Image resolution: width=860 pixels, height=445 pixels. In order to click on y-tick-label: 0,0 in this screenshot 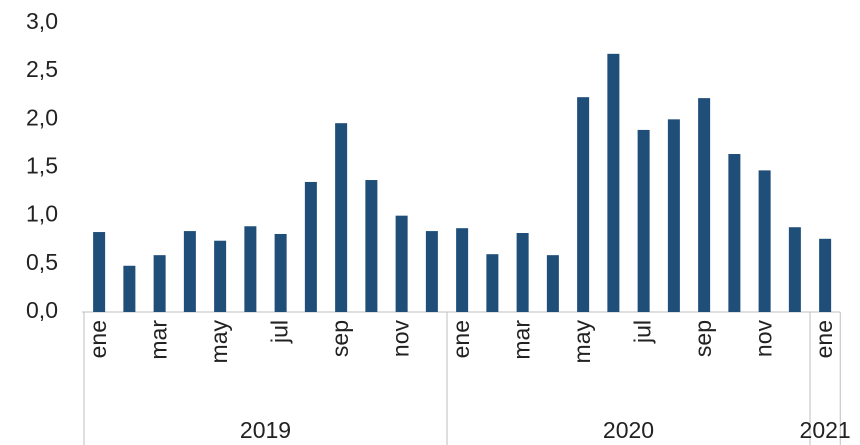, I will do `click(42, 310)`.